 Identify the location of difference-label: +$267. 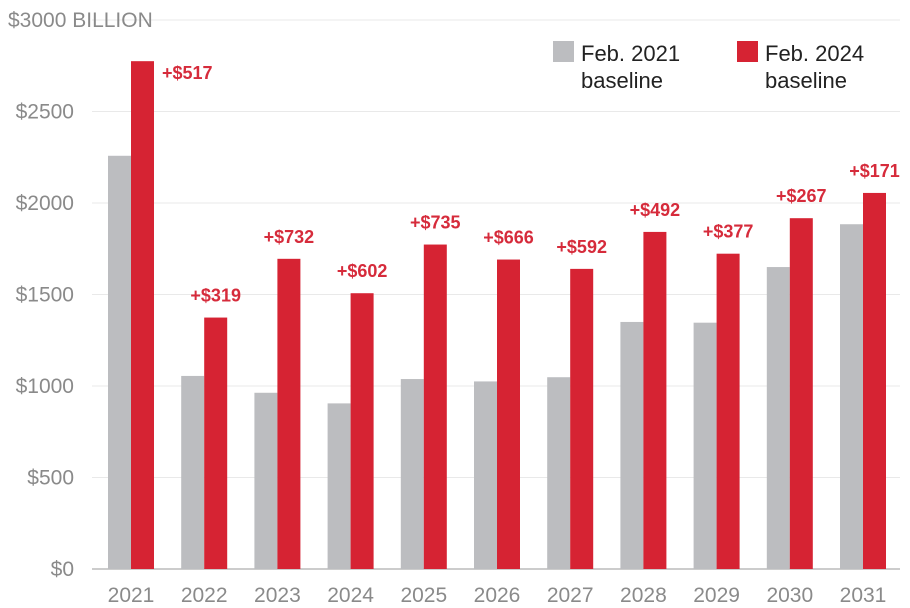
(801, 196).